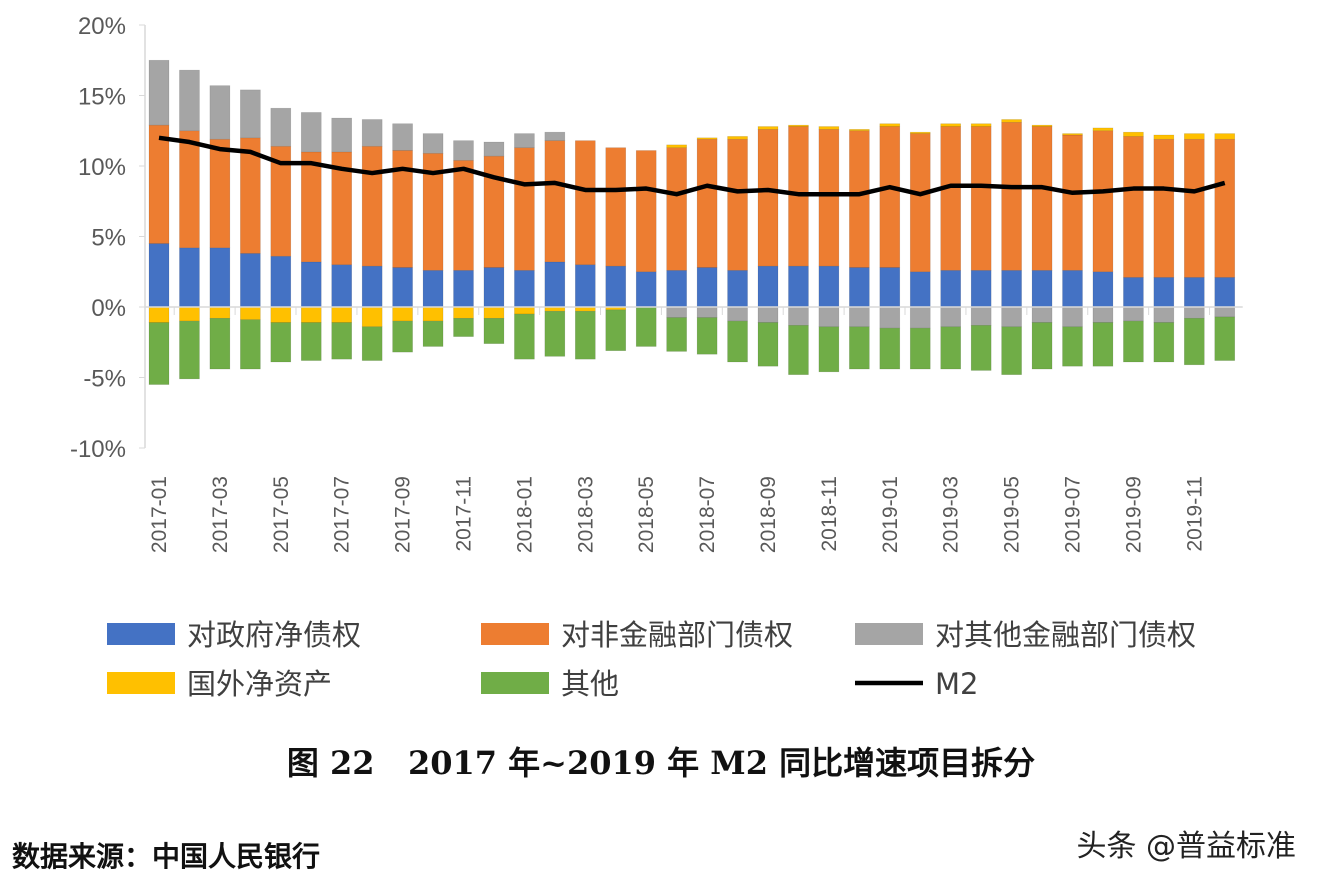 The width and height of the screenshot is (1322, 882). I want to click on x-tick-label: 2017-03, so click(220, 514).